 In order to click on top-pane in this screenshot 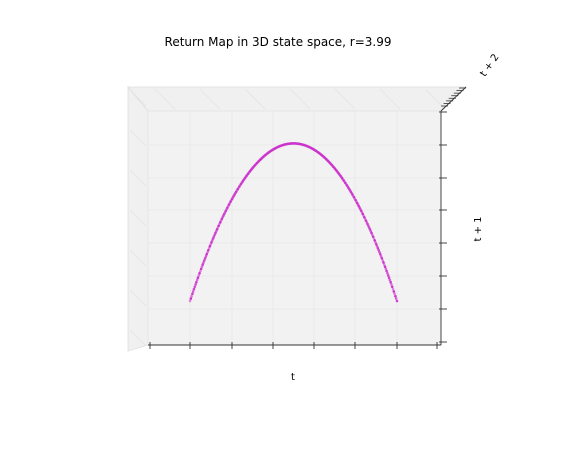, I will do `click(297, 99)`.